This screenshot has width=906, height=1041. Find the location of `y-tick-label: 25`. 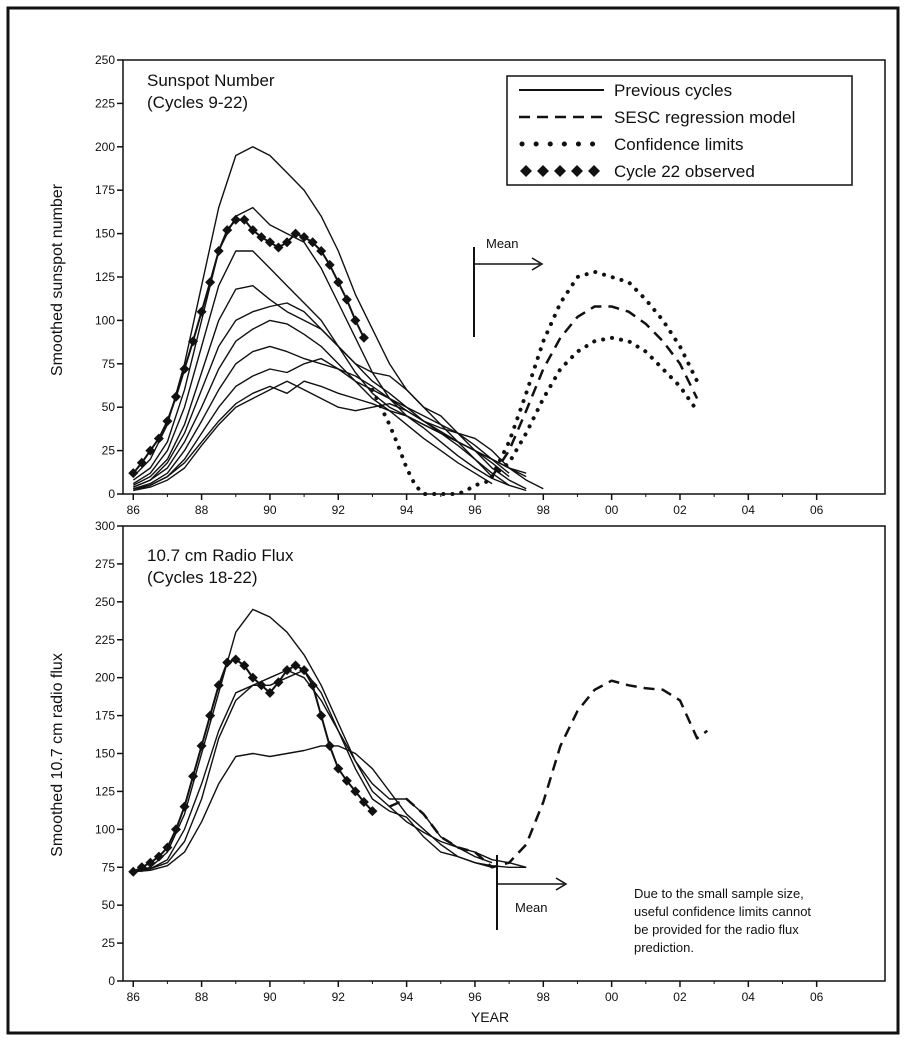

y-tick-label: 25 is located at coordinates (109, 943).